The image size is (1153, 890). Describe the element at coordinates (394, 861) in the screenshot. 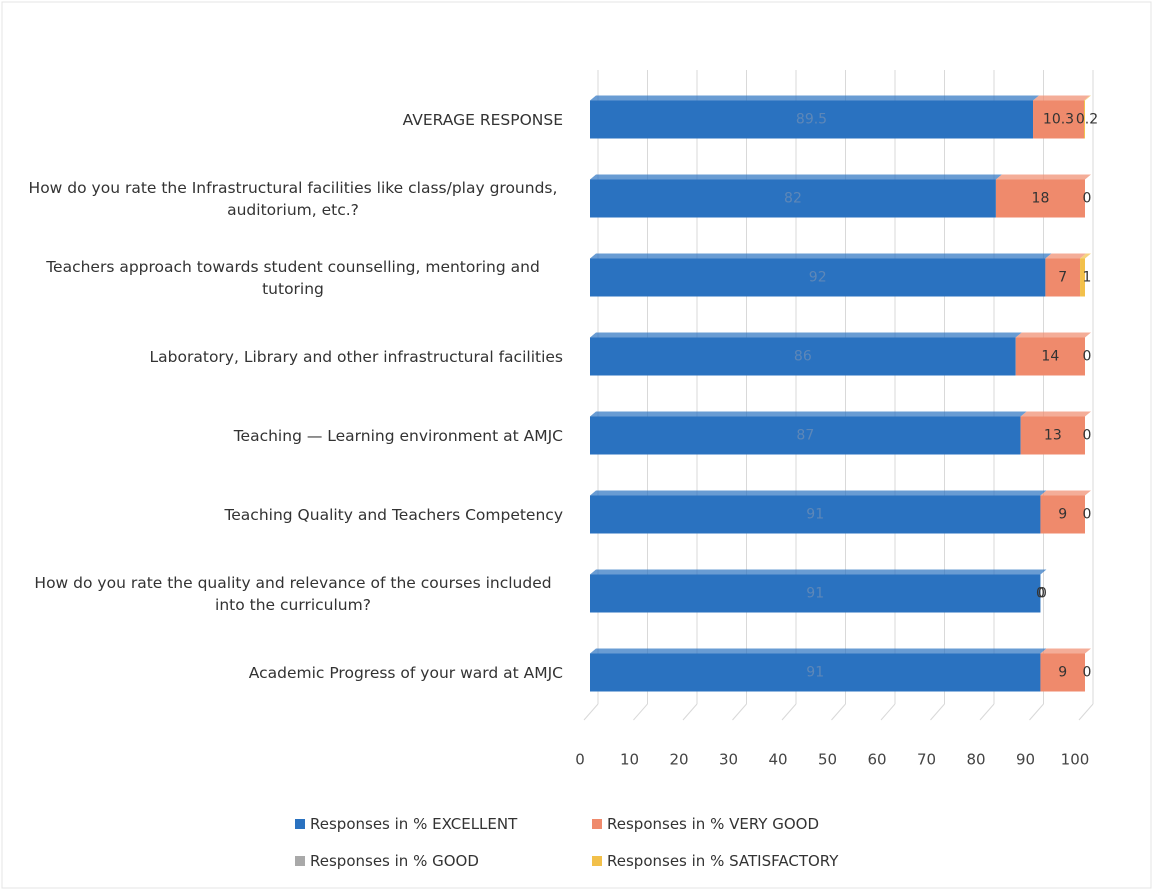

I see `legend-label: Responses in % GOOD` at that location.